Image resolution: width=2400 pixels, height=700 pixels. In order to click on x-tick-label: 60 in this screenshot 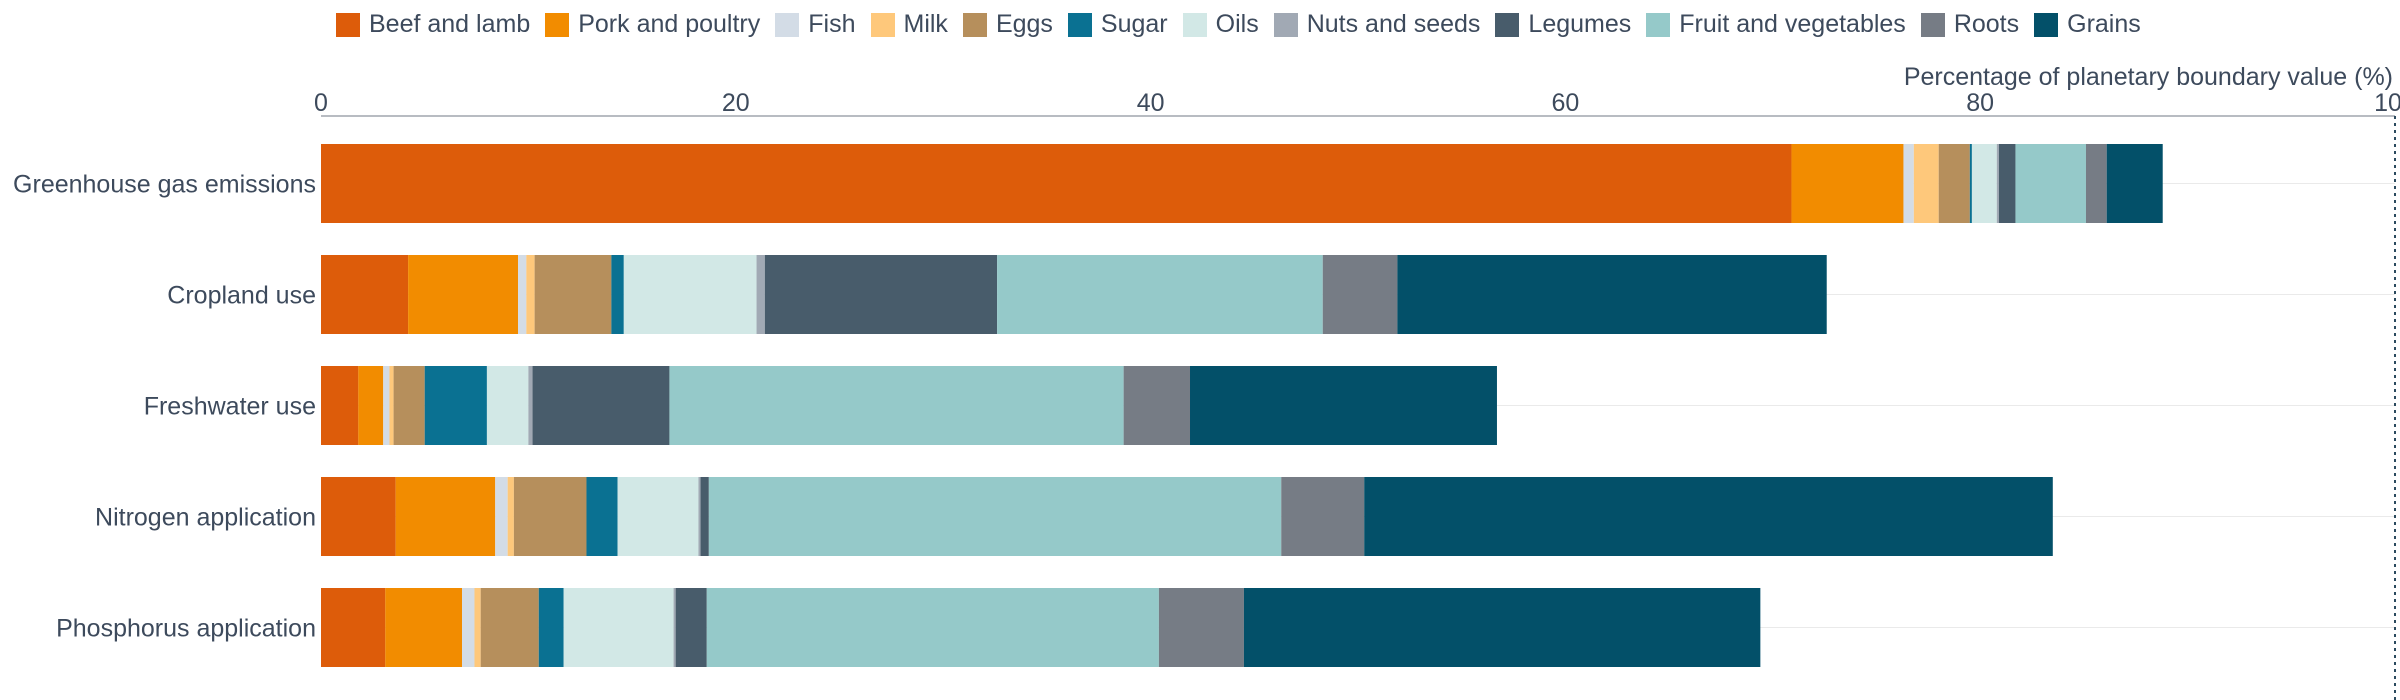, I will do `click(1565, 103)`.